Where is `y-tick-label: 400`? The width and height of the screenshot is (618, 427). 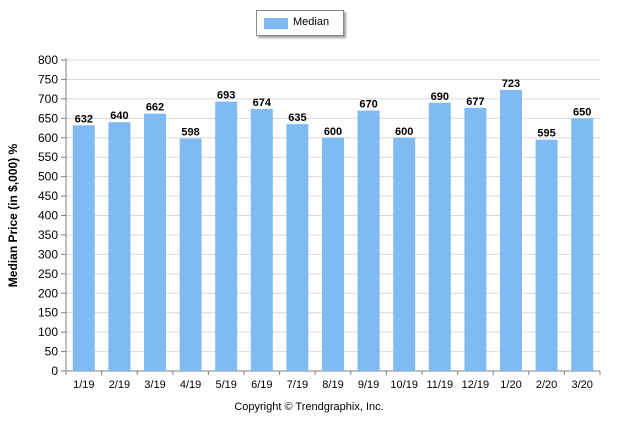
y-tick-label: 400 is located at coordinates (48, 216).